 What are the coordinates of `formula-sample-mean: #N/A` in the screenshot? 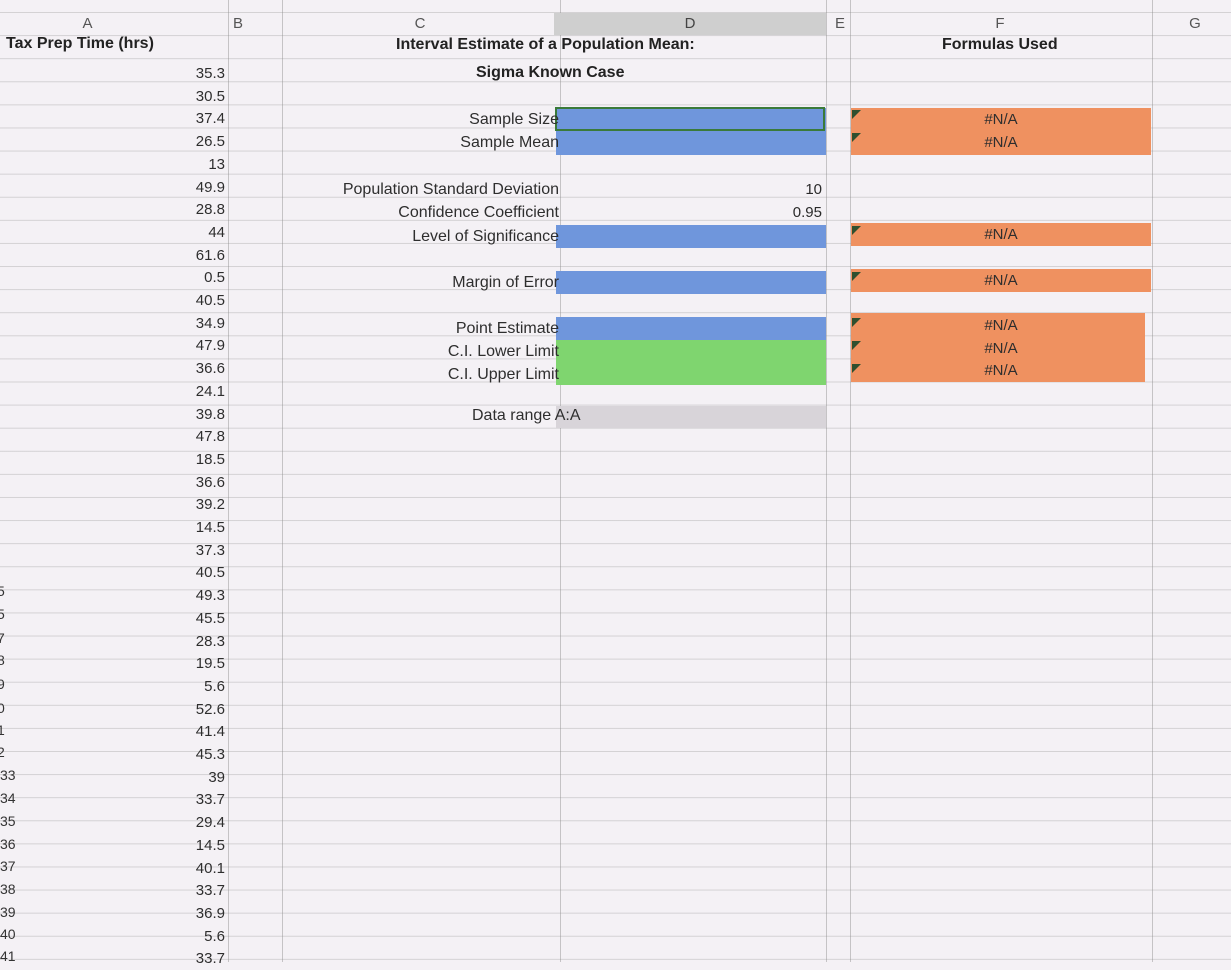 It's located at (1001, 142).